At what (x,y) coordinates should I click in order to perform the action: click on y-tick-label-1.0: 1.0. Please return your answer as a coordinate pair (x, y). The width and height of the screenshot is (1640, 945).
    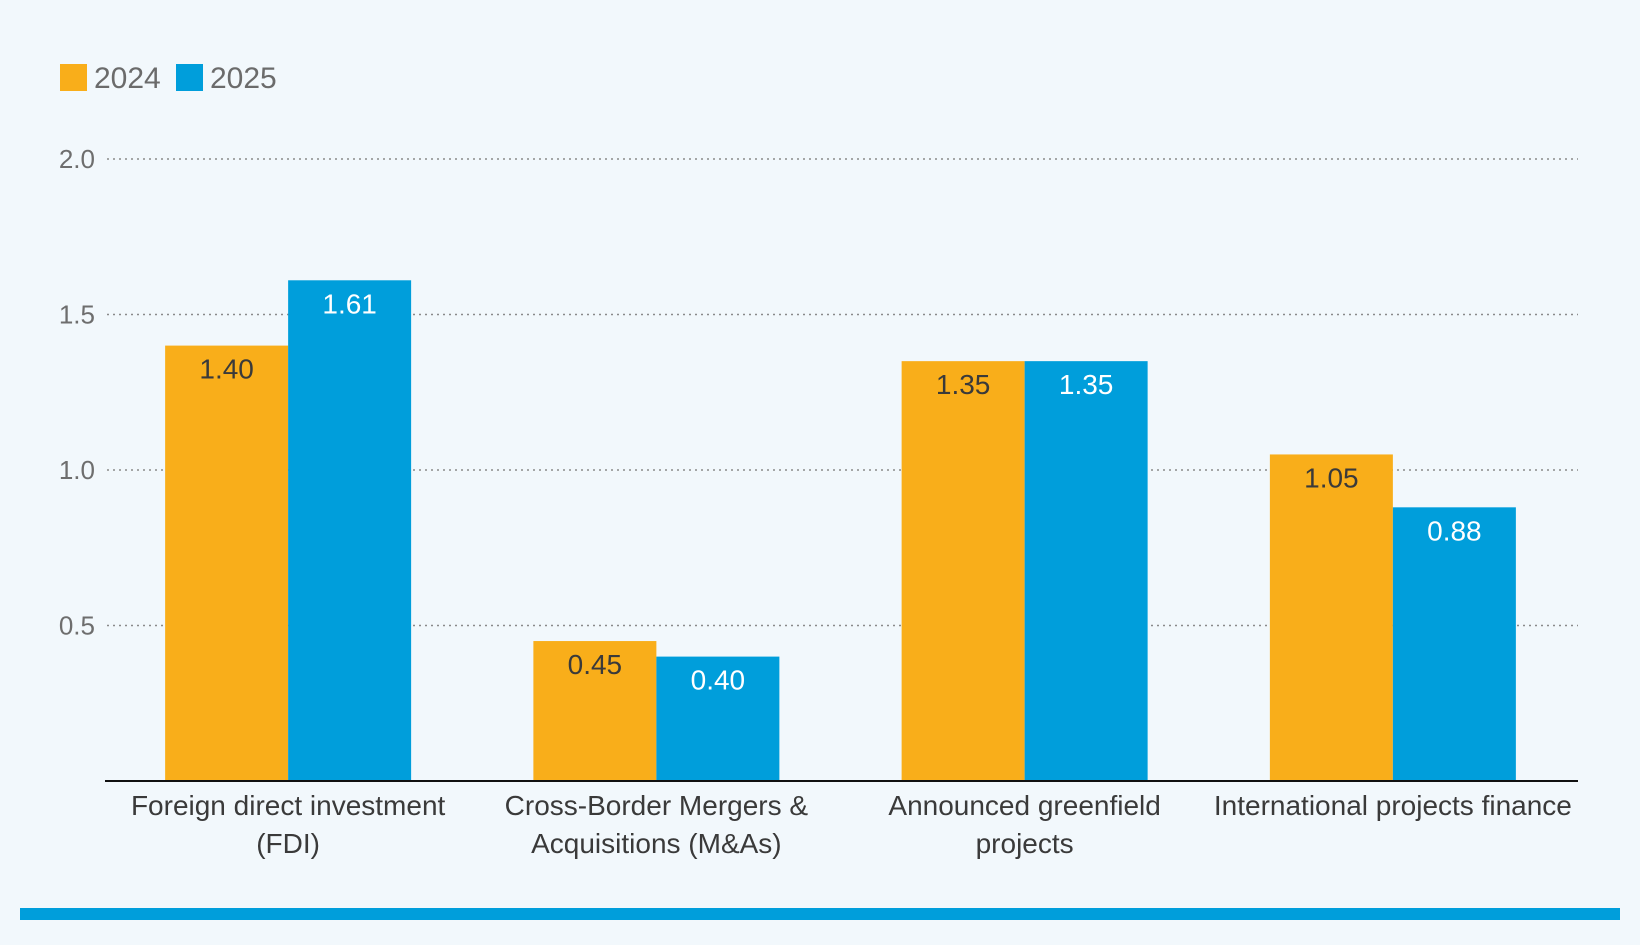
    Looking at the image, I should click on (77, 470).